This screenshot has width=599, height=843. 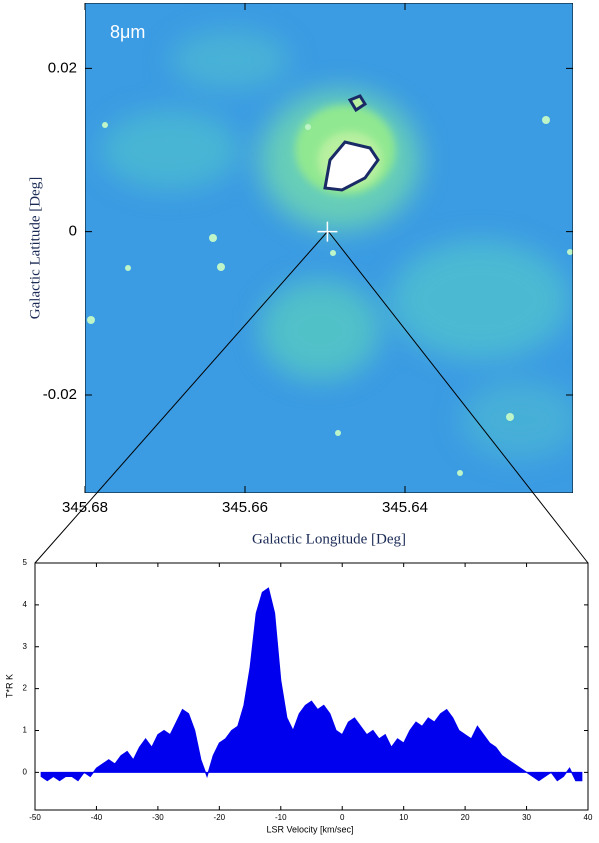 What do you see at coordinates (127, 32) in the screenshot?
I see `annotation: 8μm` at bounding box center [127, 32].